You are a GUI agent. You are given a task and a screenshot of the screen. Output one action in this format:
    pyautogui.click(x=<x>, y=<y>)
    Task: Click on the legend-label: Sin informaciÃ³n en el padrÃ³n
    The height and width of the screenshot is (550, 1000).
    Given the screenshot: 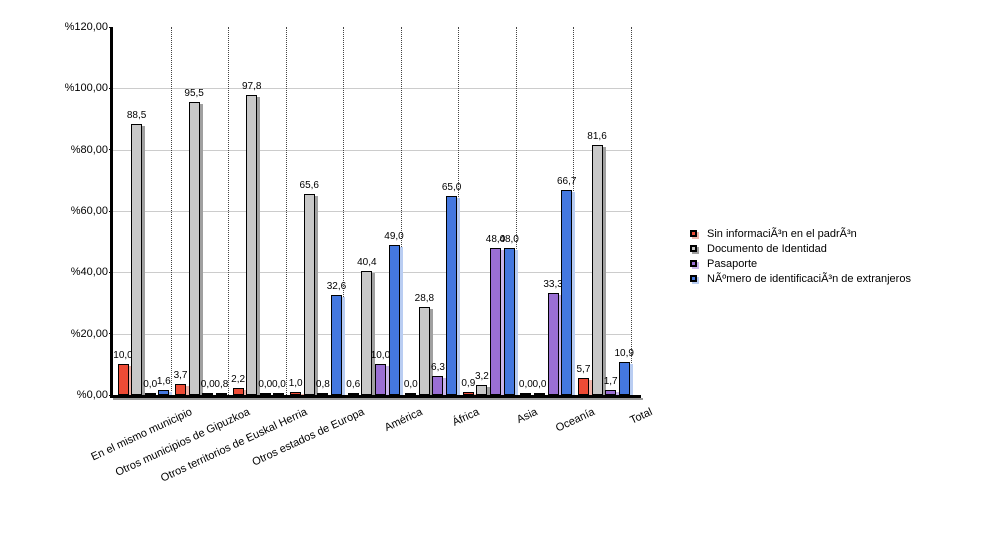 What is the action you would take?
    pyautogui.click(x=782, y=233)
    